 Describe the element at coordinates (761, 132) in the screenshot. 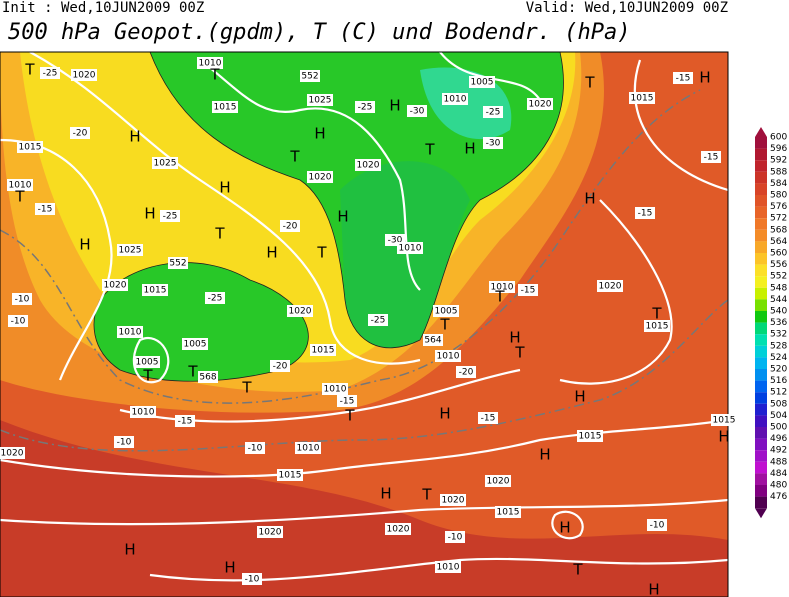

I see `colorbar-arrow-top` at that location.